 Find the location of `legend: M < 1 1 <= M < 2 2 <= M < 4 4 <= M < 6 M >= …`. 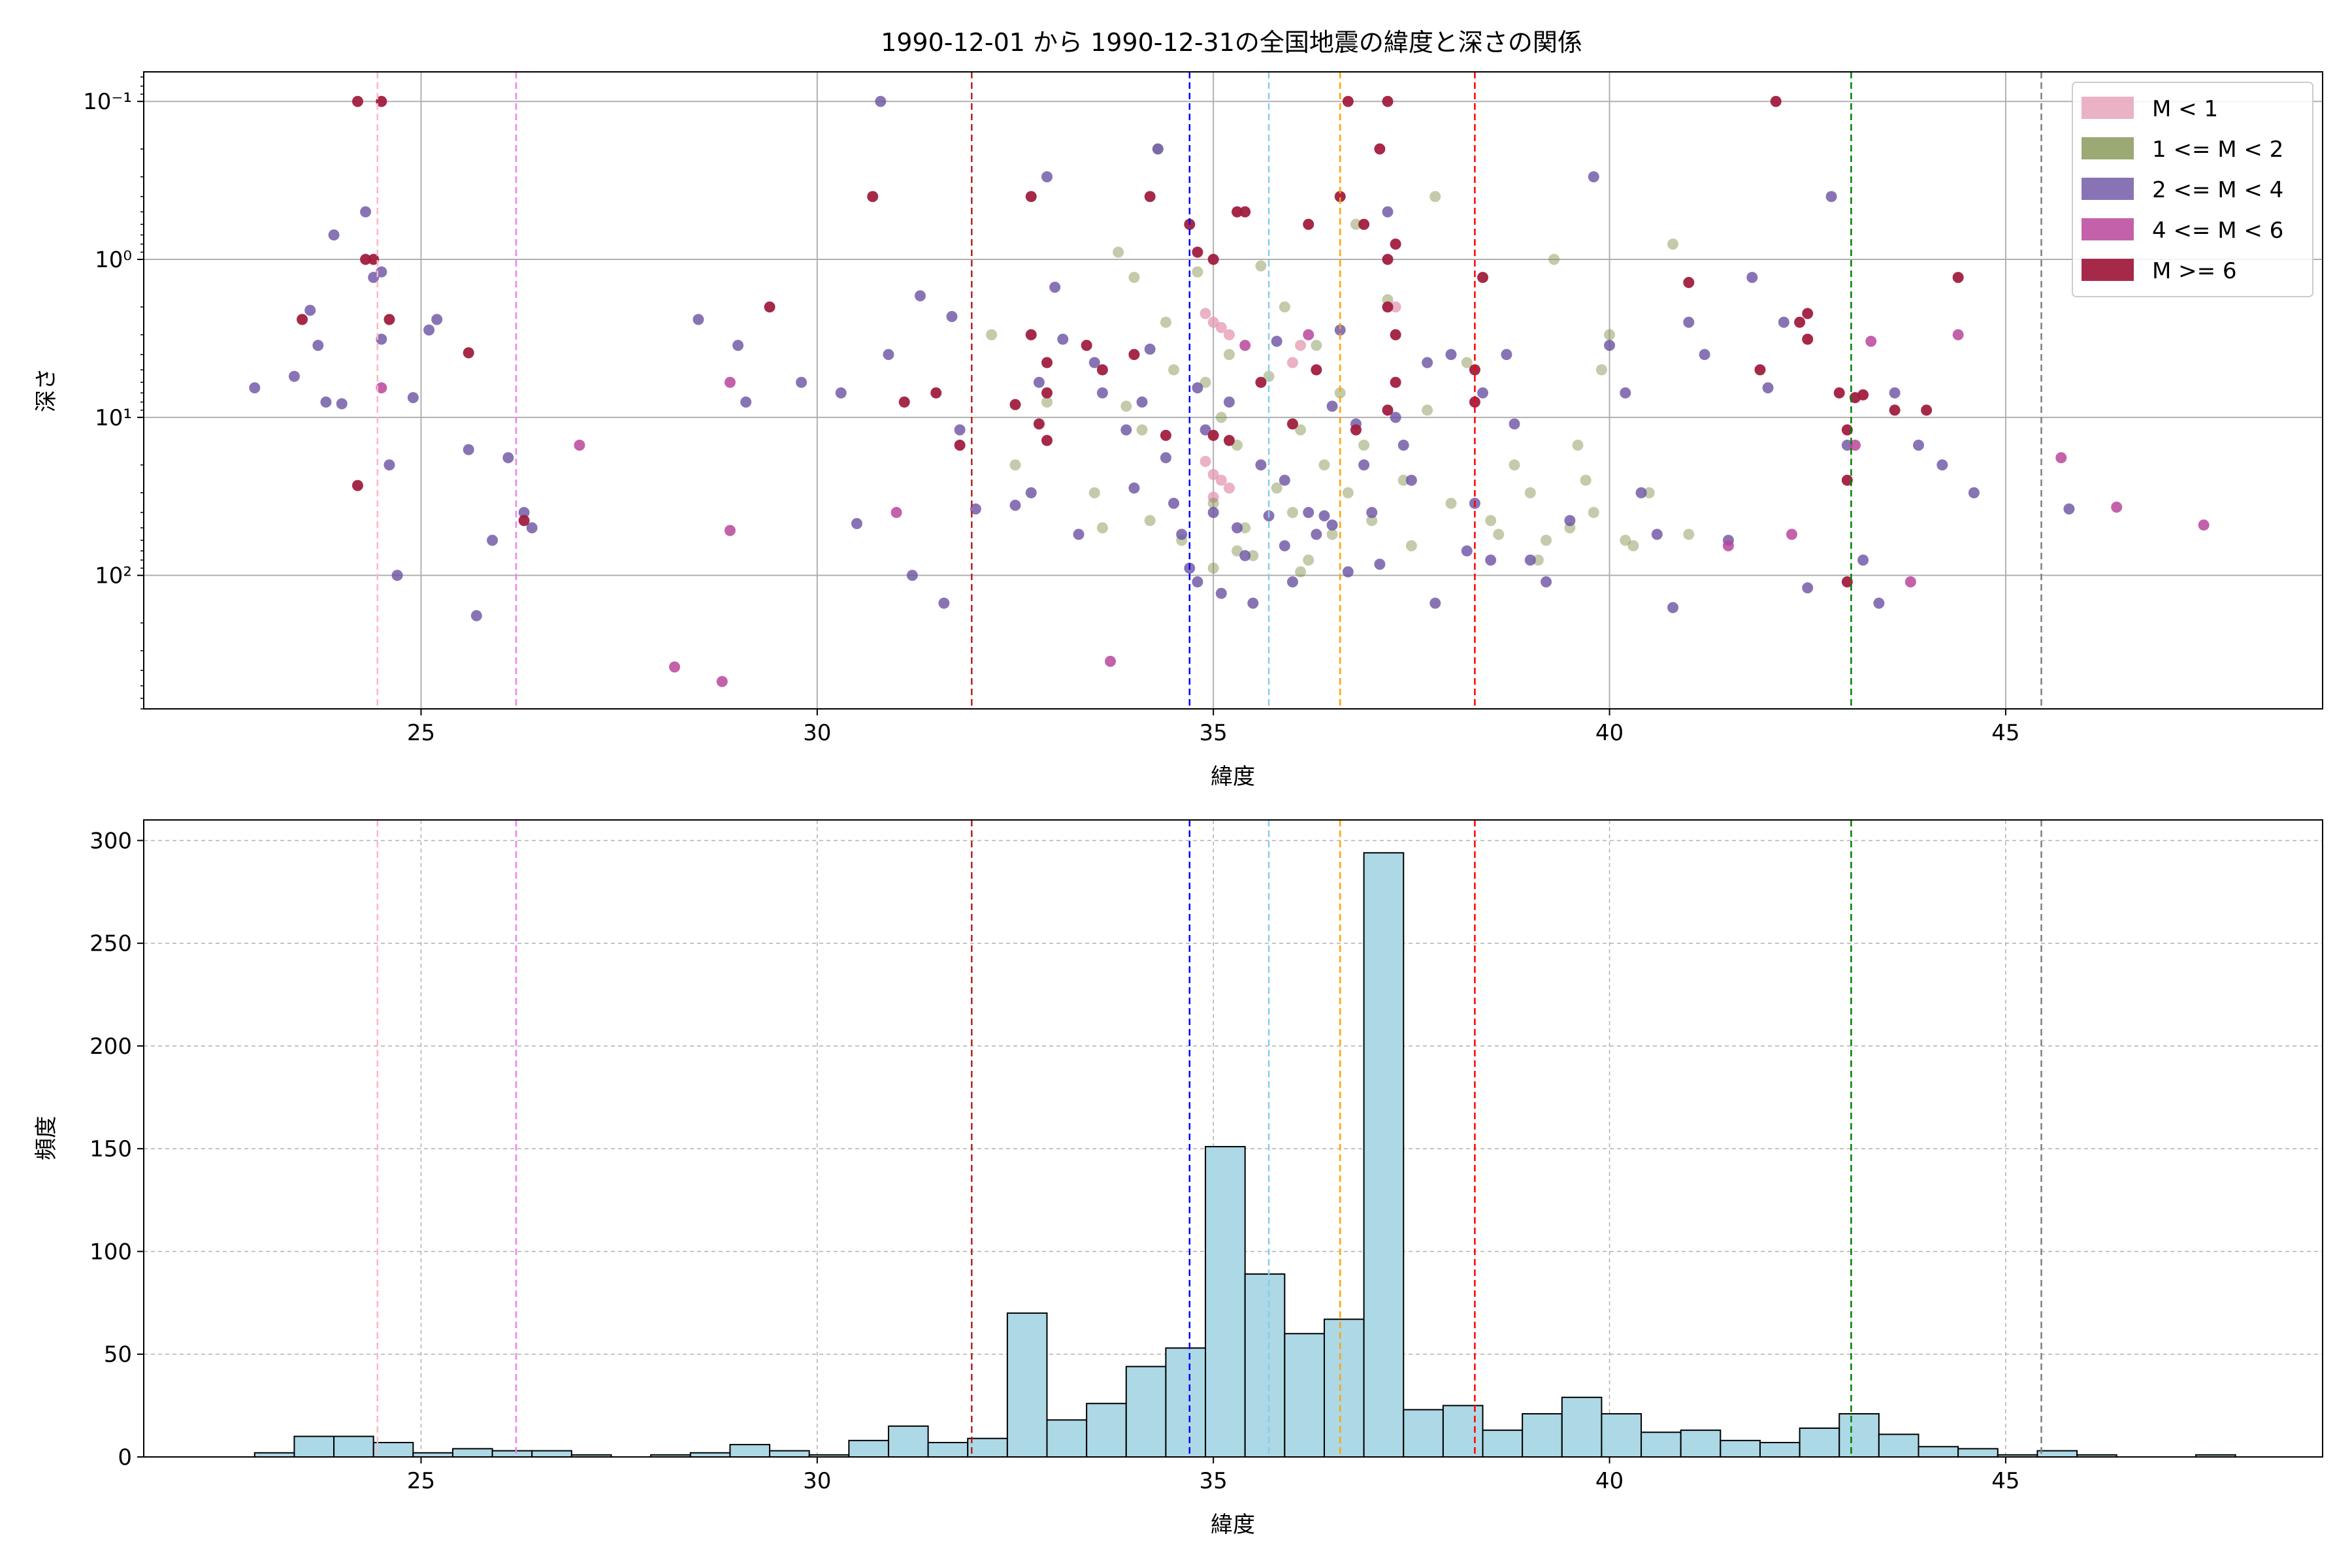

legend: M < 1 1 <= M < 2 2 <= M < 4 4 <= M < 6 M >= … is located at coordinates (2192, 189).